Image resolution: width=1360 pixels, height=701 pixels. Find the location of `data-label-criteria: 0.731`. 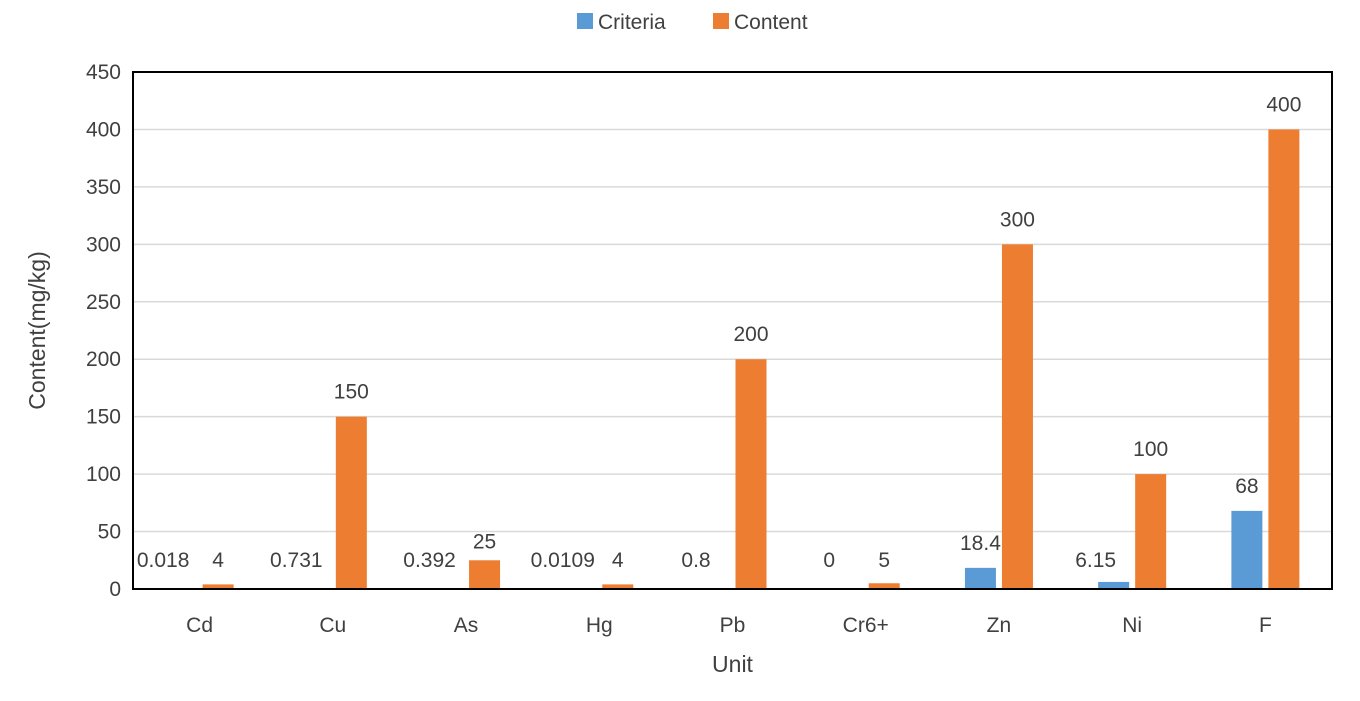

data-label-criteria: 0.731 is located at coordinates (296, 560).